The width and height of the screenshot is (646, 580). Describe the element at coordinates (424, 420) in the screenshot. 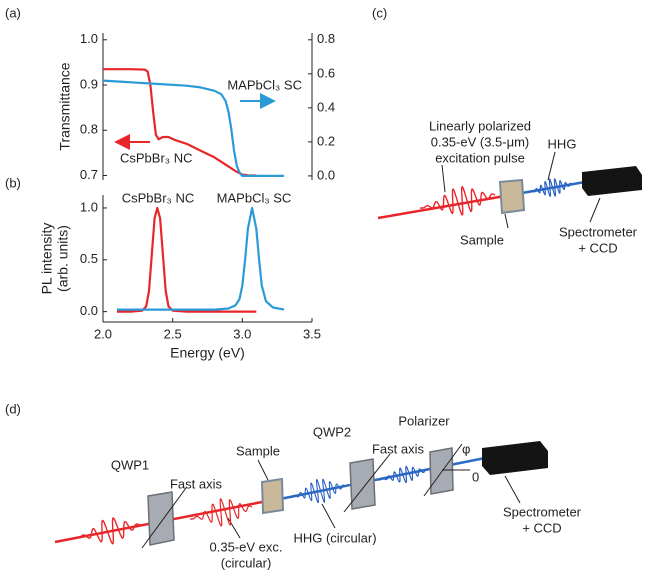

I see `label: Polarizer` at that location.